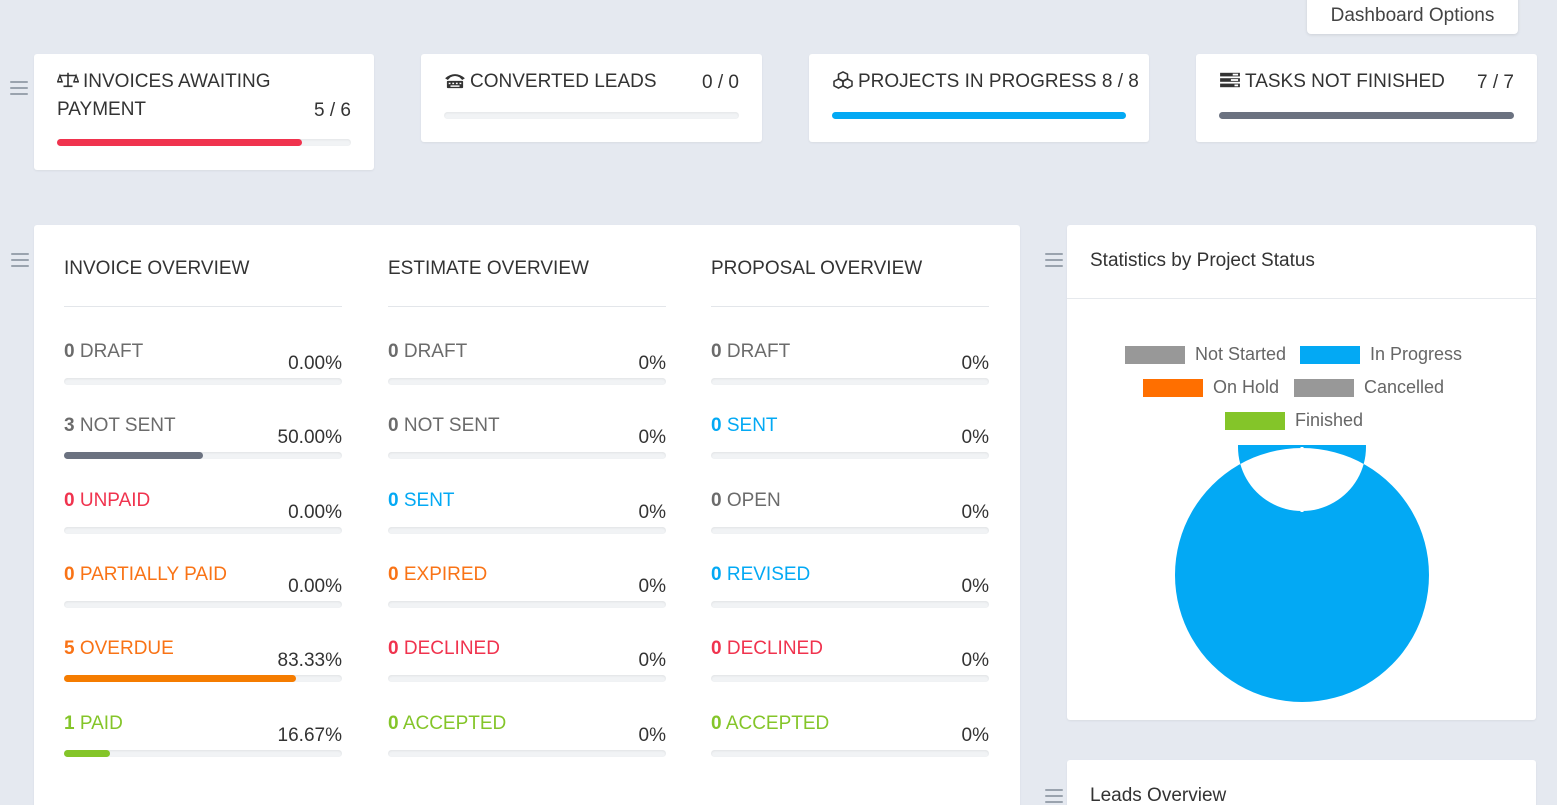  Describe the element at coordinates (69, 648) in the screenshot. I see `stat-count: 5` at that location.